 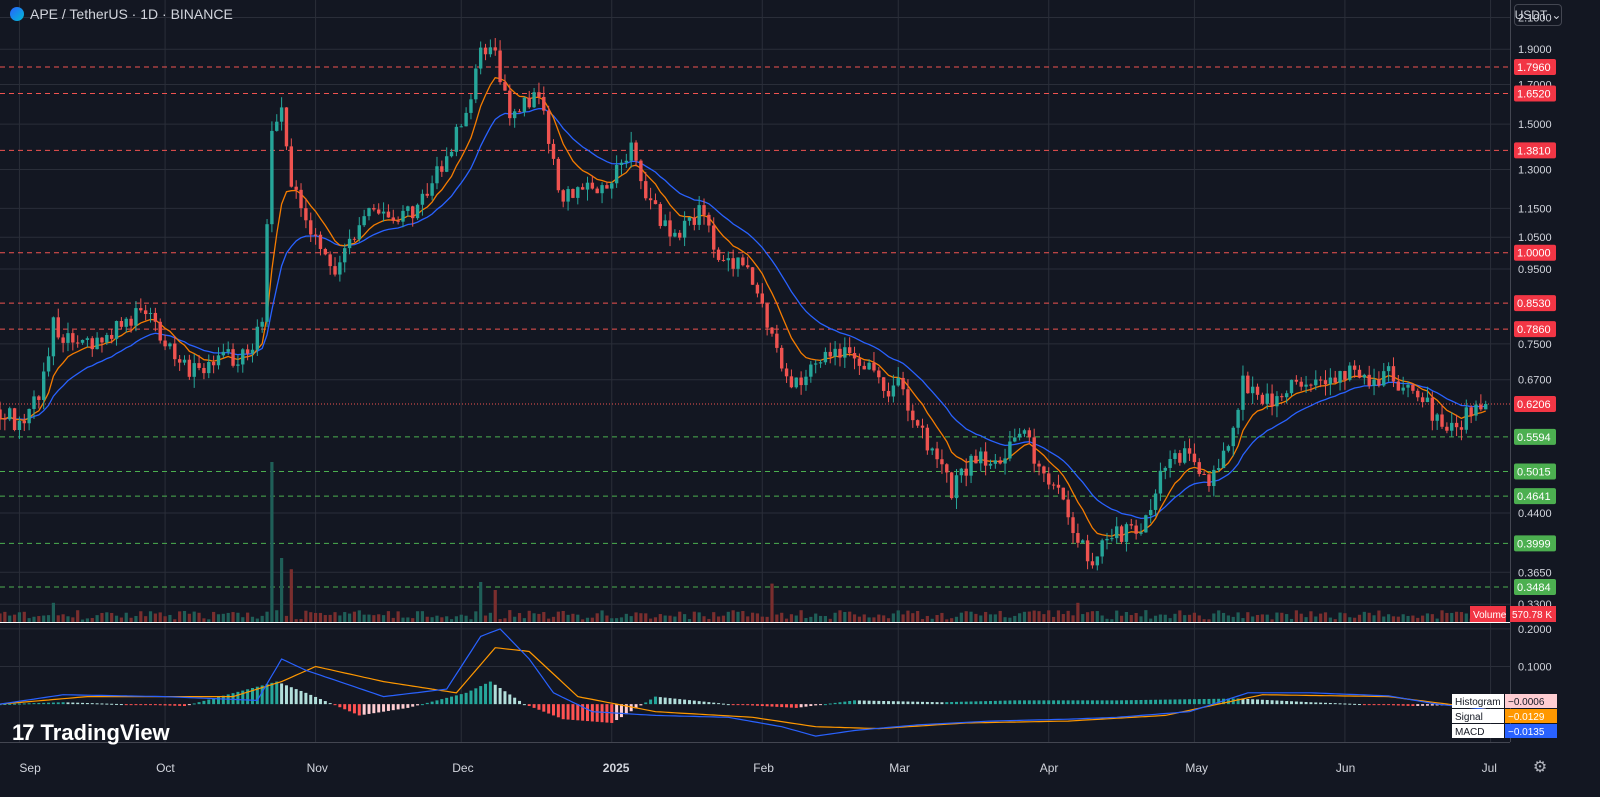 I want to click on tradingview-logo: 17 TradingView, so click(x=91, y=733).